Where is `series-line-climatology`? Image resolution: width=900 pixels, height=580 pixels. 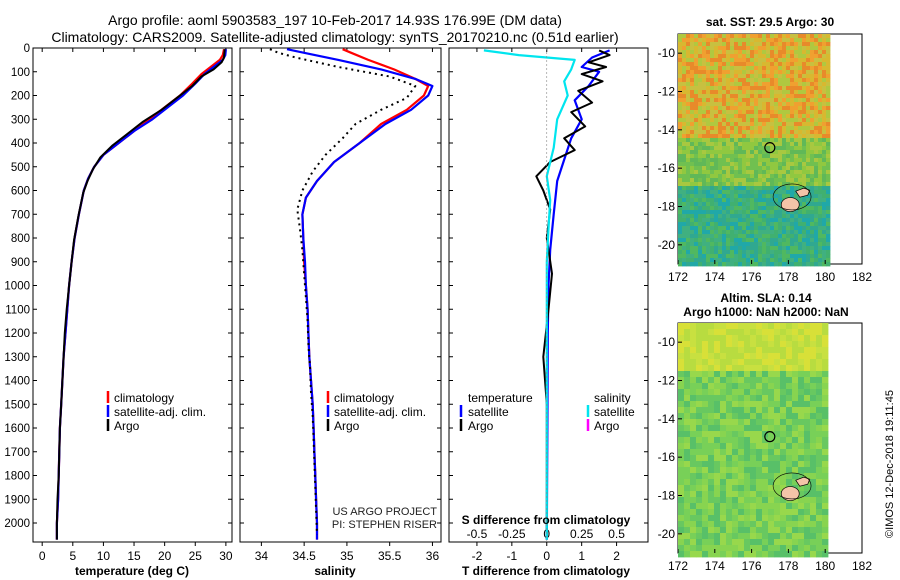 series-line-climatology is located at coordinates (365, 294).